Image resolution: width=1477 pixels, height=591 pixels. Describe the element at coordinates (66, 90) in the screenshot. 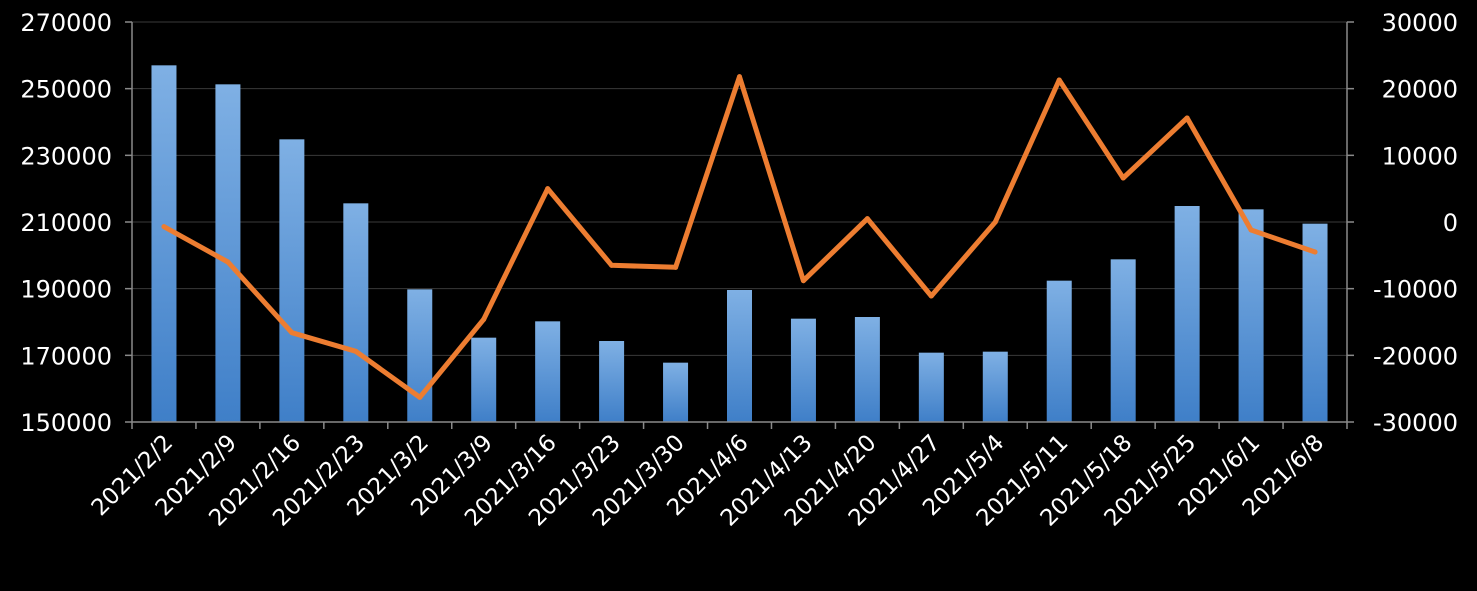

I see `y-left-tick-label: 250000` at that location.